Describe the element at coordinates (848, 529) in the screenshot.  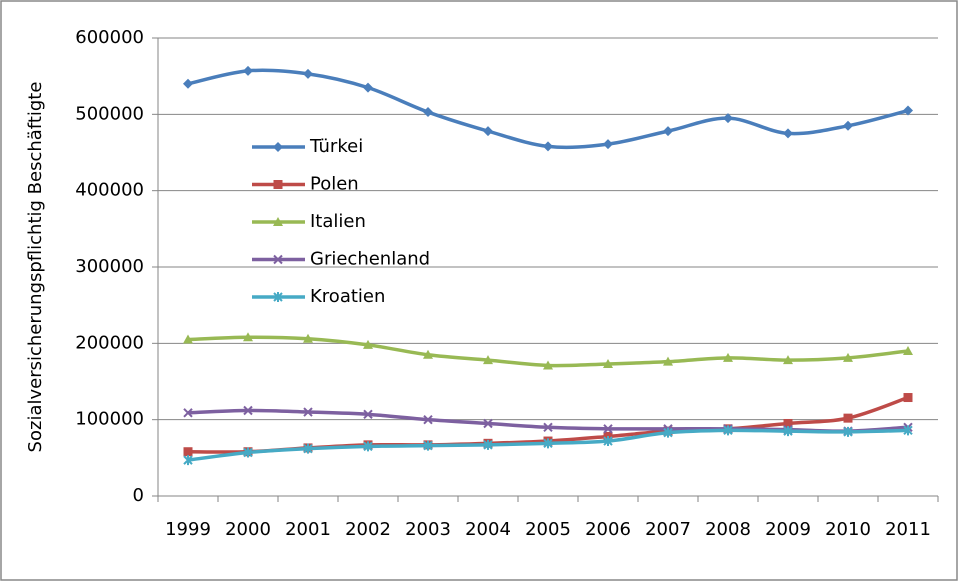
I see `x-tick-label: 2010` at that location.